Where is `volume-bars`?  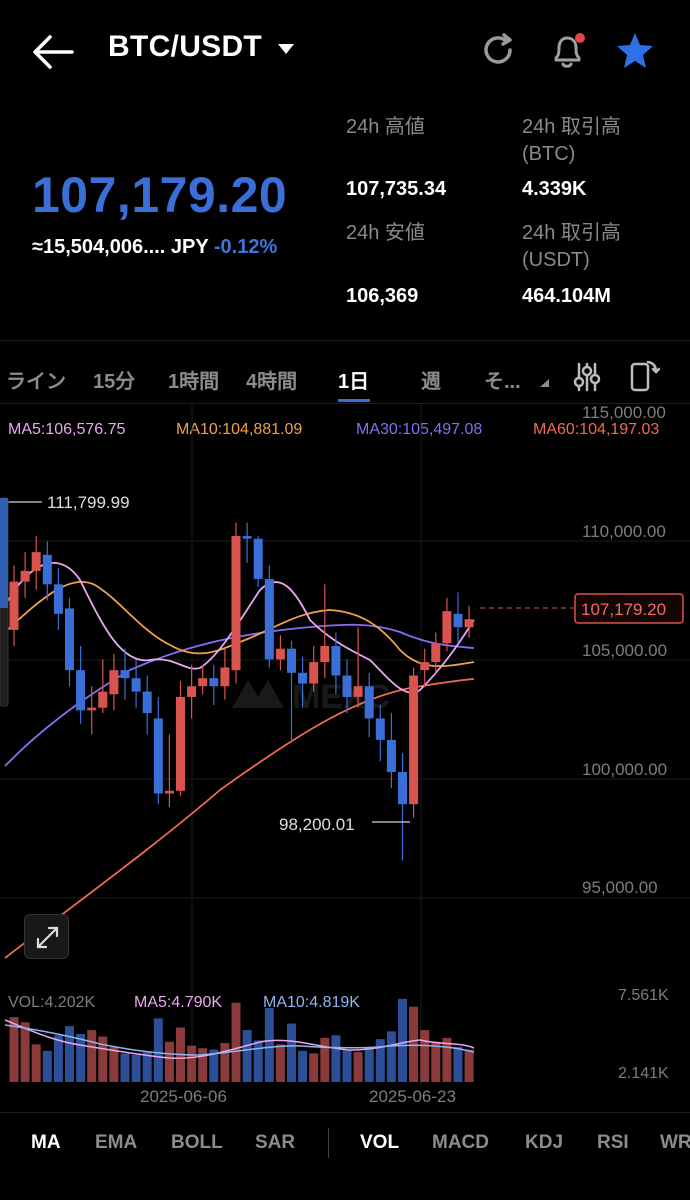 volume-bars is located at coordinates (241, 1040).